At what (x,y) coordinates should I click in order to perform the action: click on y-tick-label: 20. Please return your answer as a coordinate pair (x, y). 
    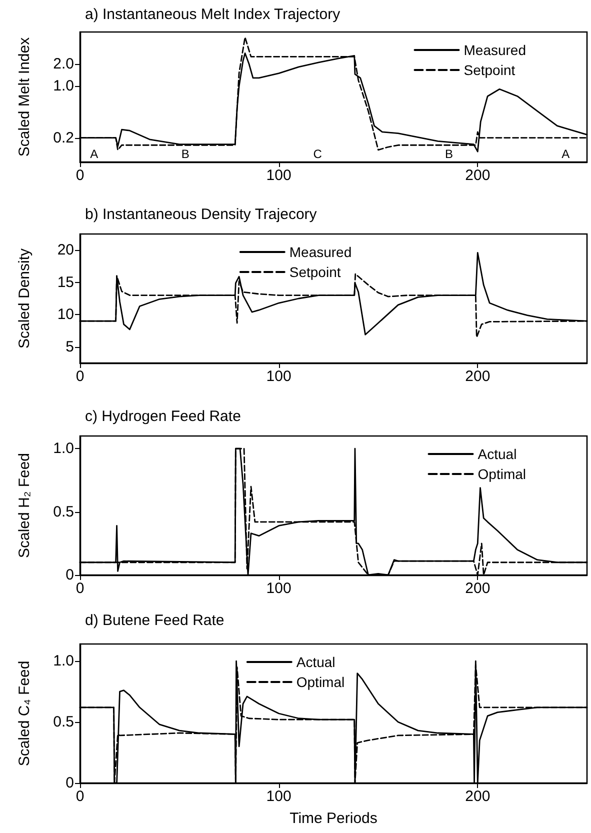
    Looking at the image, I should click on (65, 250).